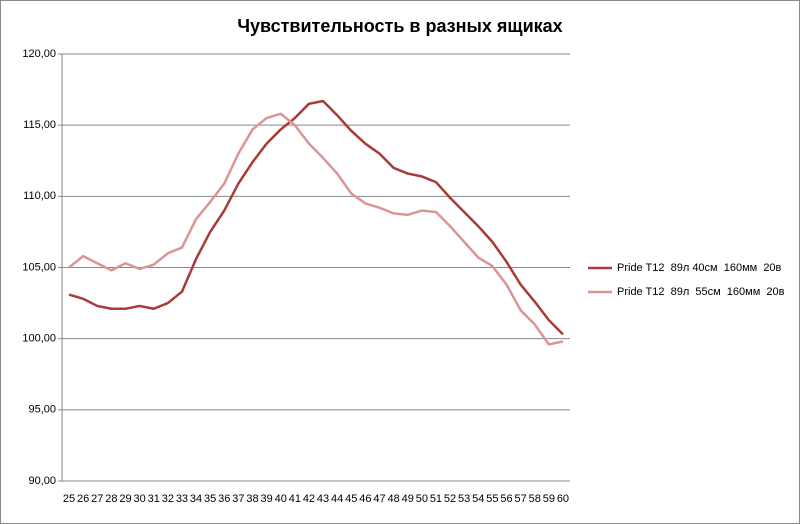 The image size is (800, 524). Describe the element at coordinates (295, 499) in the screenshot. I see `x-tick-label: 41` at that location.